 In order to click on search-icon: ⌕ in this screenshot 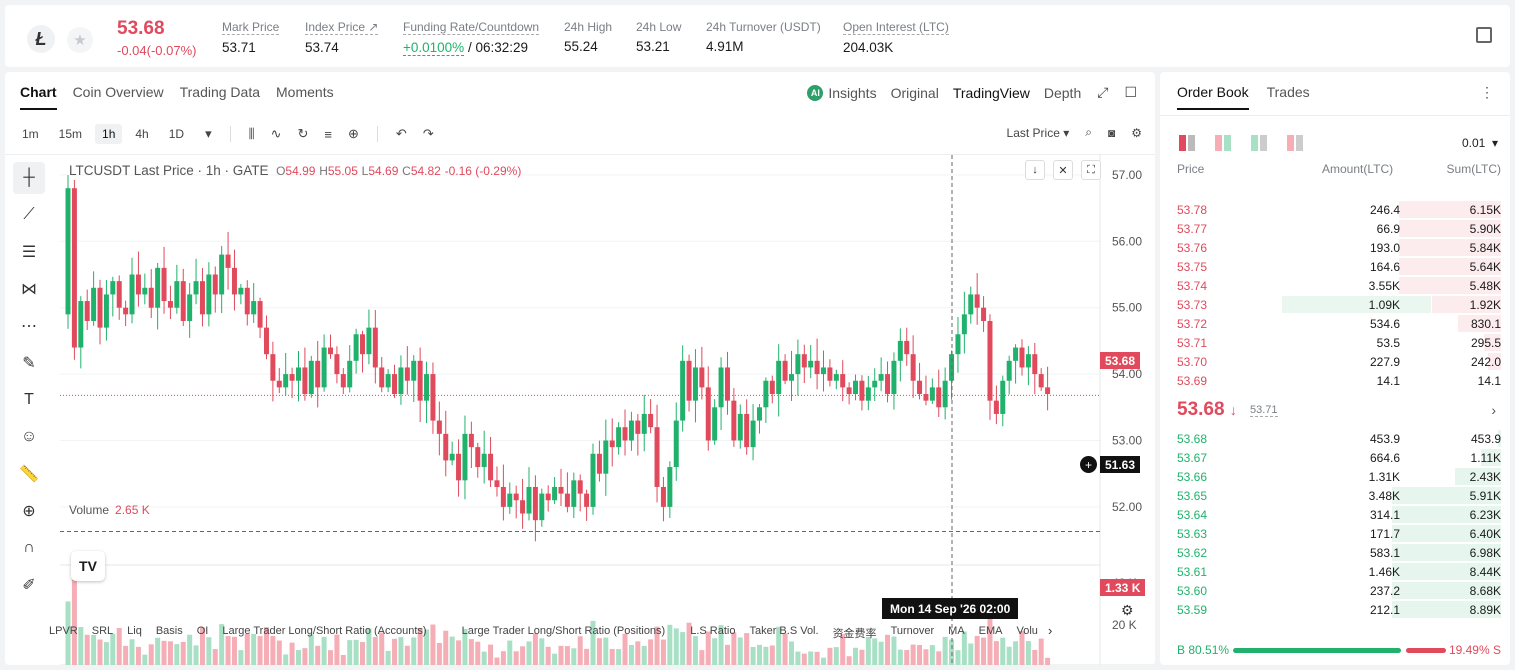, I will do `click(1088, 132)`.